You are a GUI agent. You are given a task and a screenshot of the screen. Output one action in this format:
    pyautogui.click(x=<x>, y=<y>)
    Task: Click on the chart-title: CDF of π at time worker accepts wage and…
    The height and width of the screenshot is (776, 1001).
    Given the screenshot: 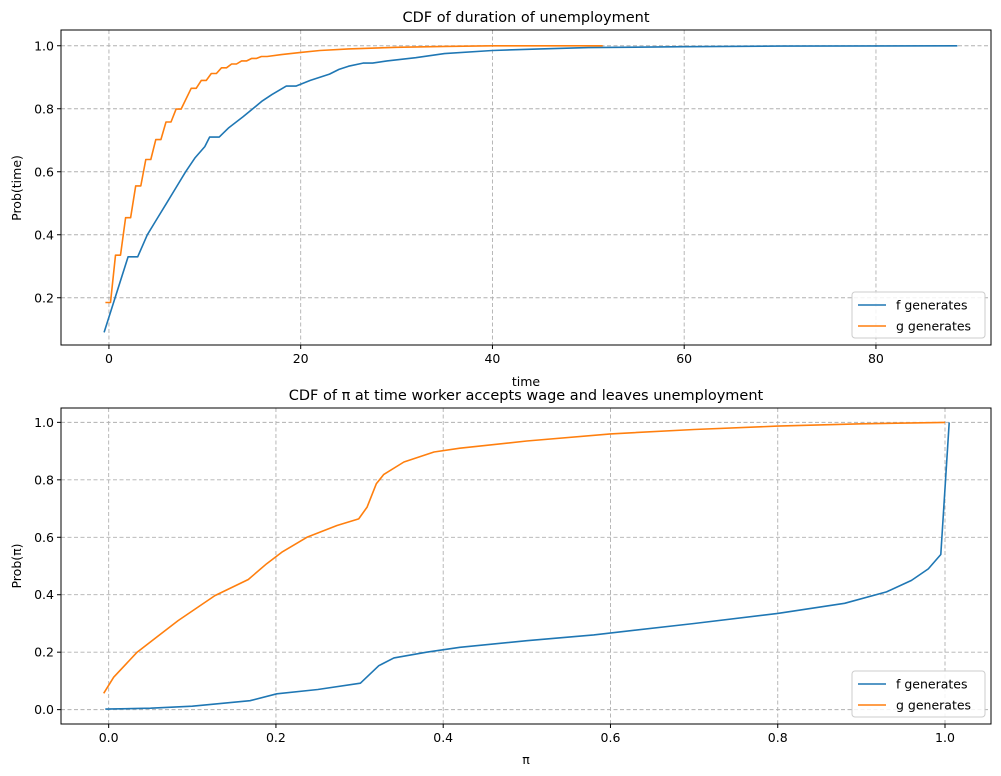 What is the action you would take?
    pyautogui.click(x=526, y=396)
    